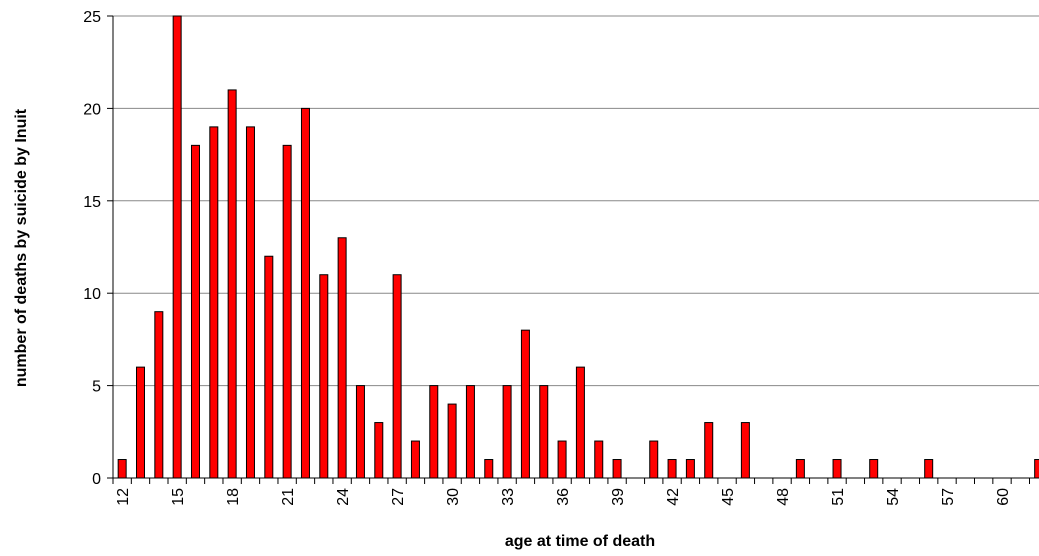 This screenshot has width=1039, height=556. I want to click on x-tick-label: 51, so click(838, 497).